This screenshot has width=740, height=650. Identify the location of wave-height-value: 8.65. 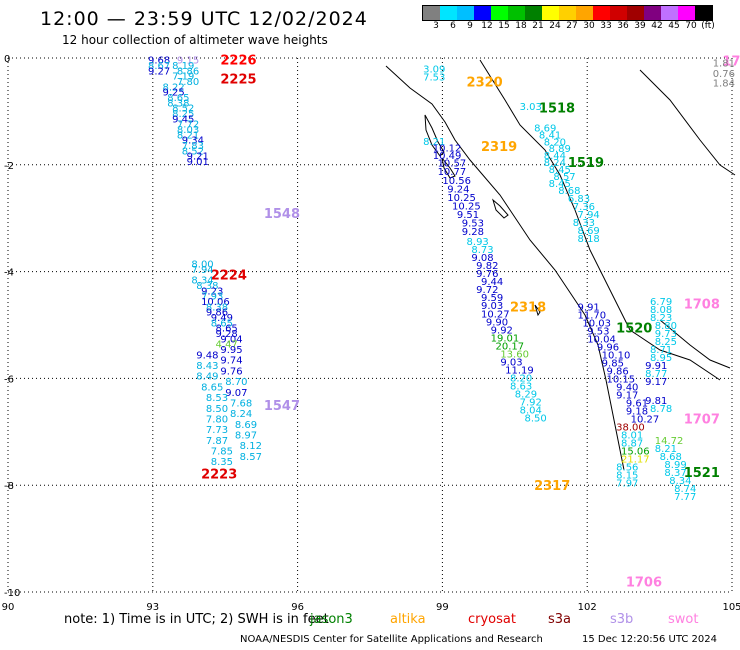
(227, 329).